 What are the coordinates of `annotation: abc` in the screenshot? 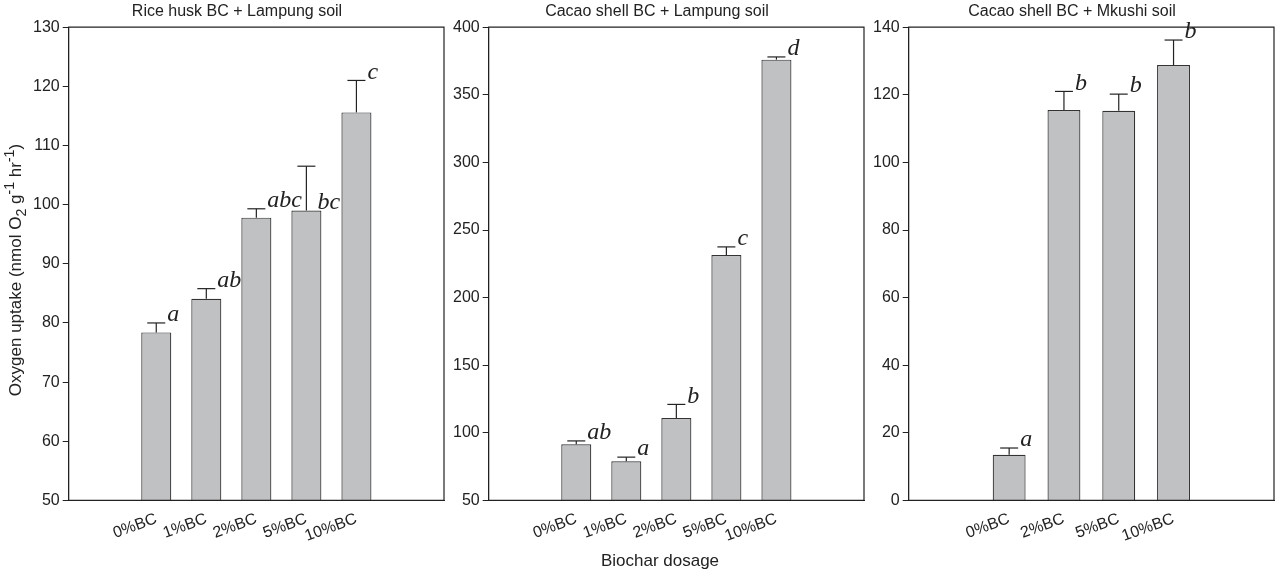 It's located at (285, 199).